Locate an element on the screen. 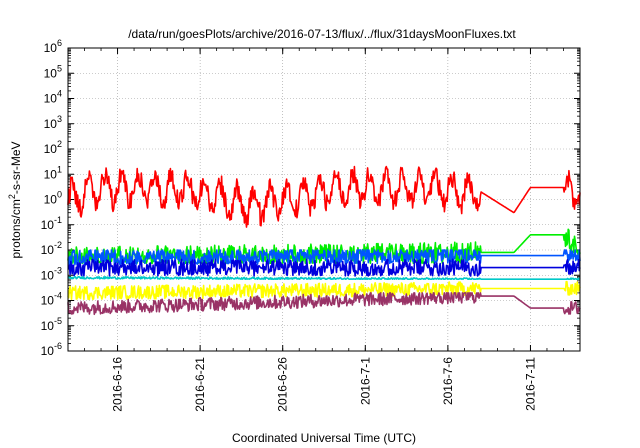 The height and width of the screenshot is (448, 640). y-tick-label: 10⁻² is located at coordinates (51, 248).